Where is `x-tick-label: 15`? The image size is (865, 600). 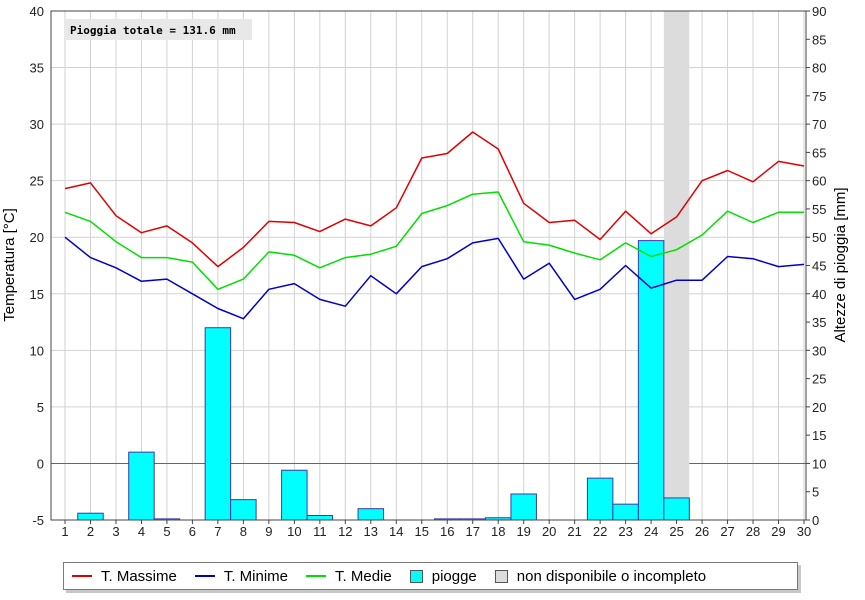
x-tick-label: 15 is located at coordinates (422, 531).